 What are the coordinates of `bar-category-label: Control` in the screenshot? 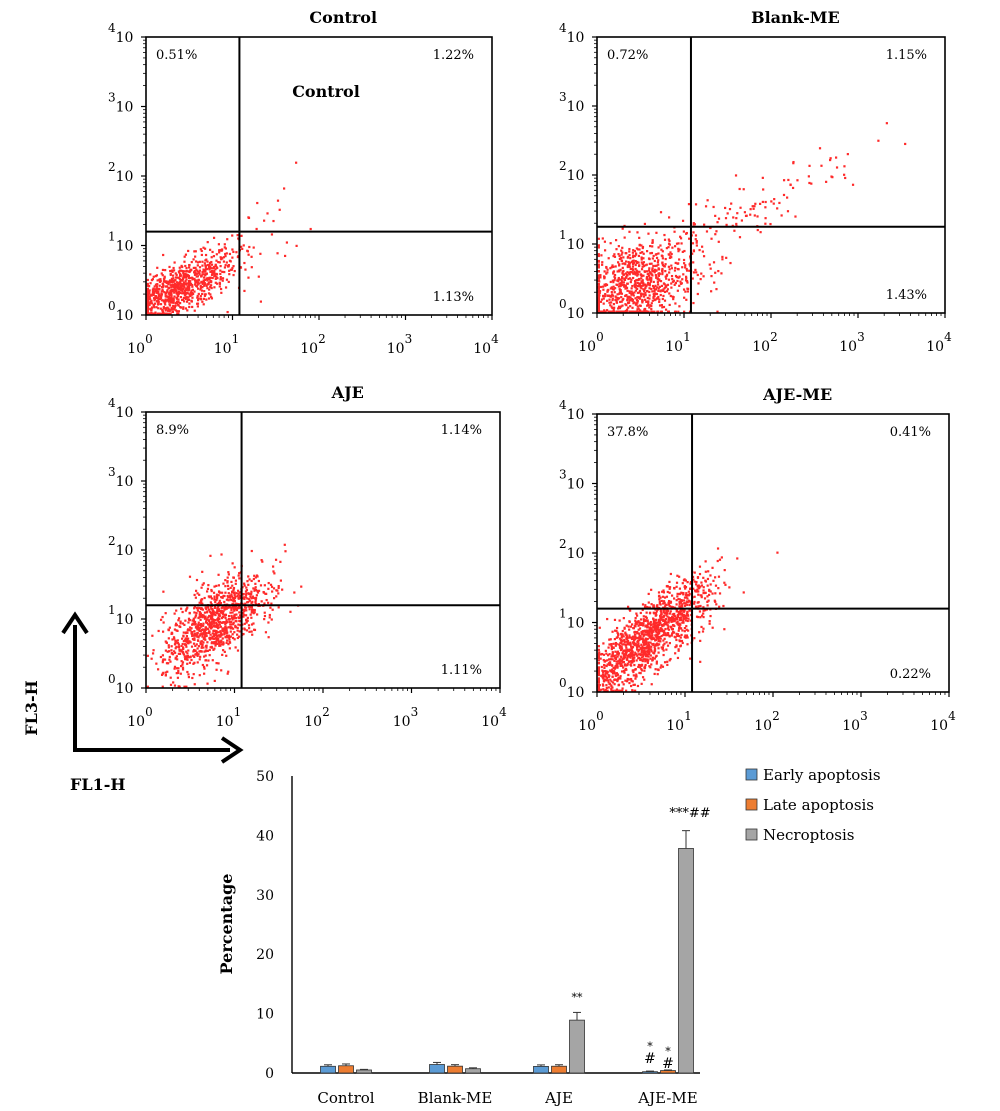 It's located at (345, 1098).